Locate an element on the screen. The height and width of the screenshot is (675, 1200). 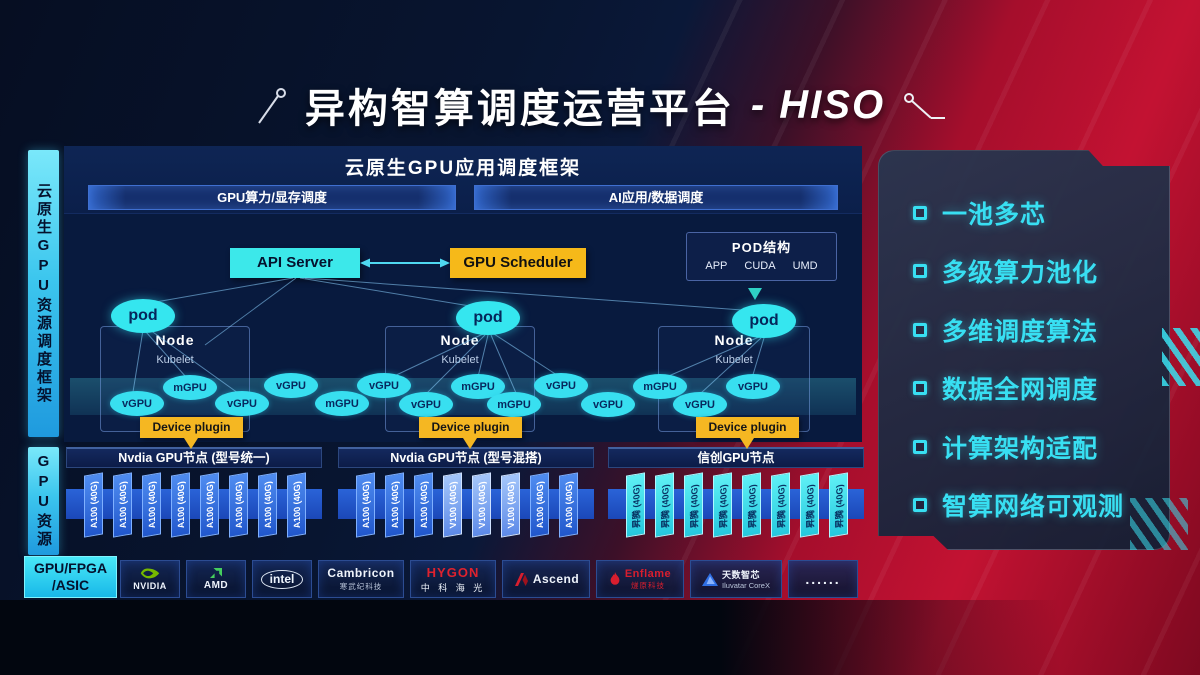
sidebar-label-gpu-resources: GPU资源 is located at coordinates (43, 501).